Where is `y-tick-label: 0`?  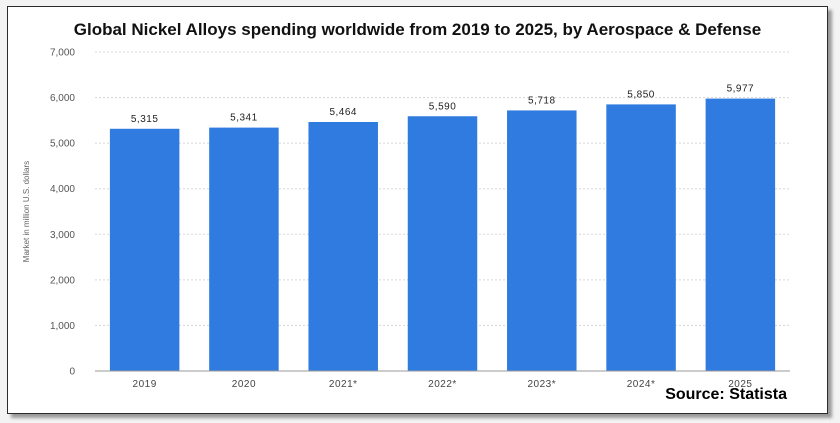
y-tick-label: 0 is located at coordinates (72, 372).